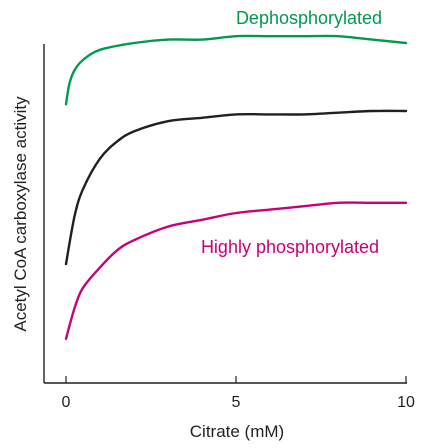 The width and height of the screenshot is (424, 448). Describe the element at coordinates (406, 402) in the screenshot. I see `x-tick-label-10: 10` at that location.